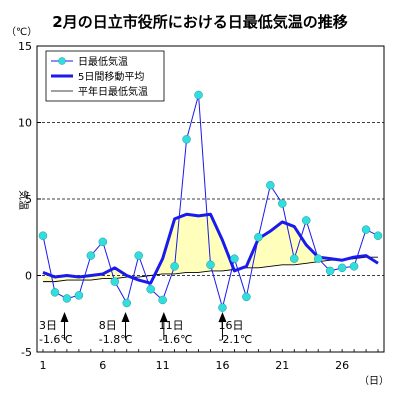  I want to click on x-tick-label: 1, so click(42, 365).